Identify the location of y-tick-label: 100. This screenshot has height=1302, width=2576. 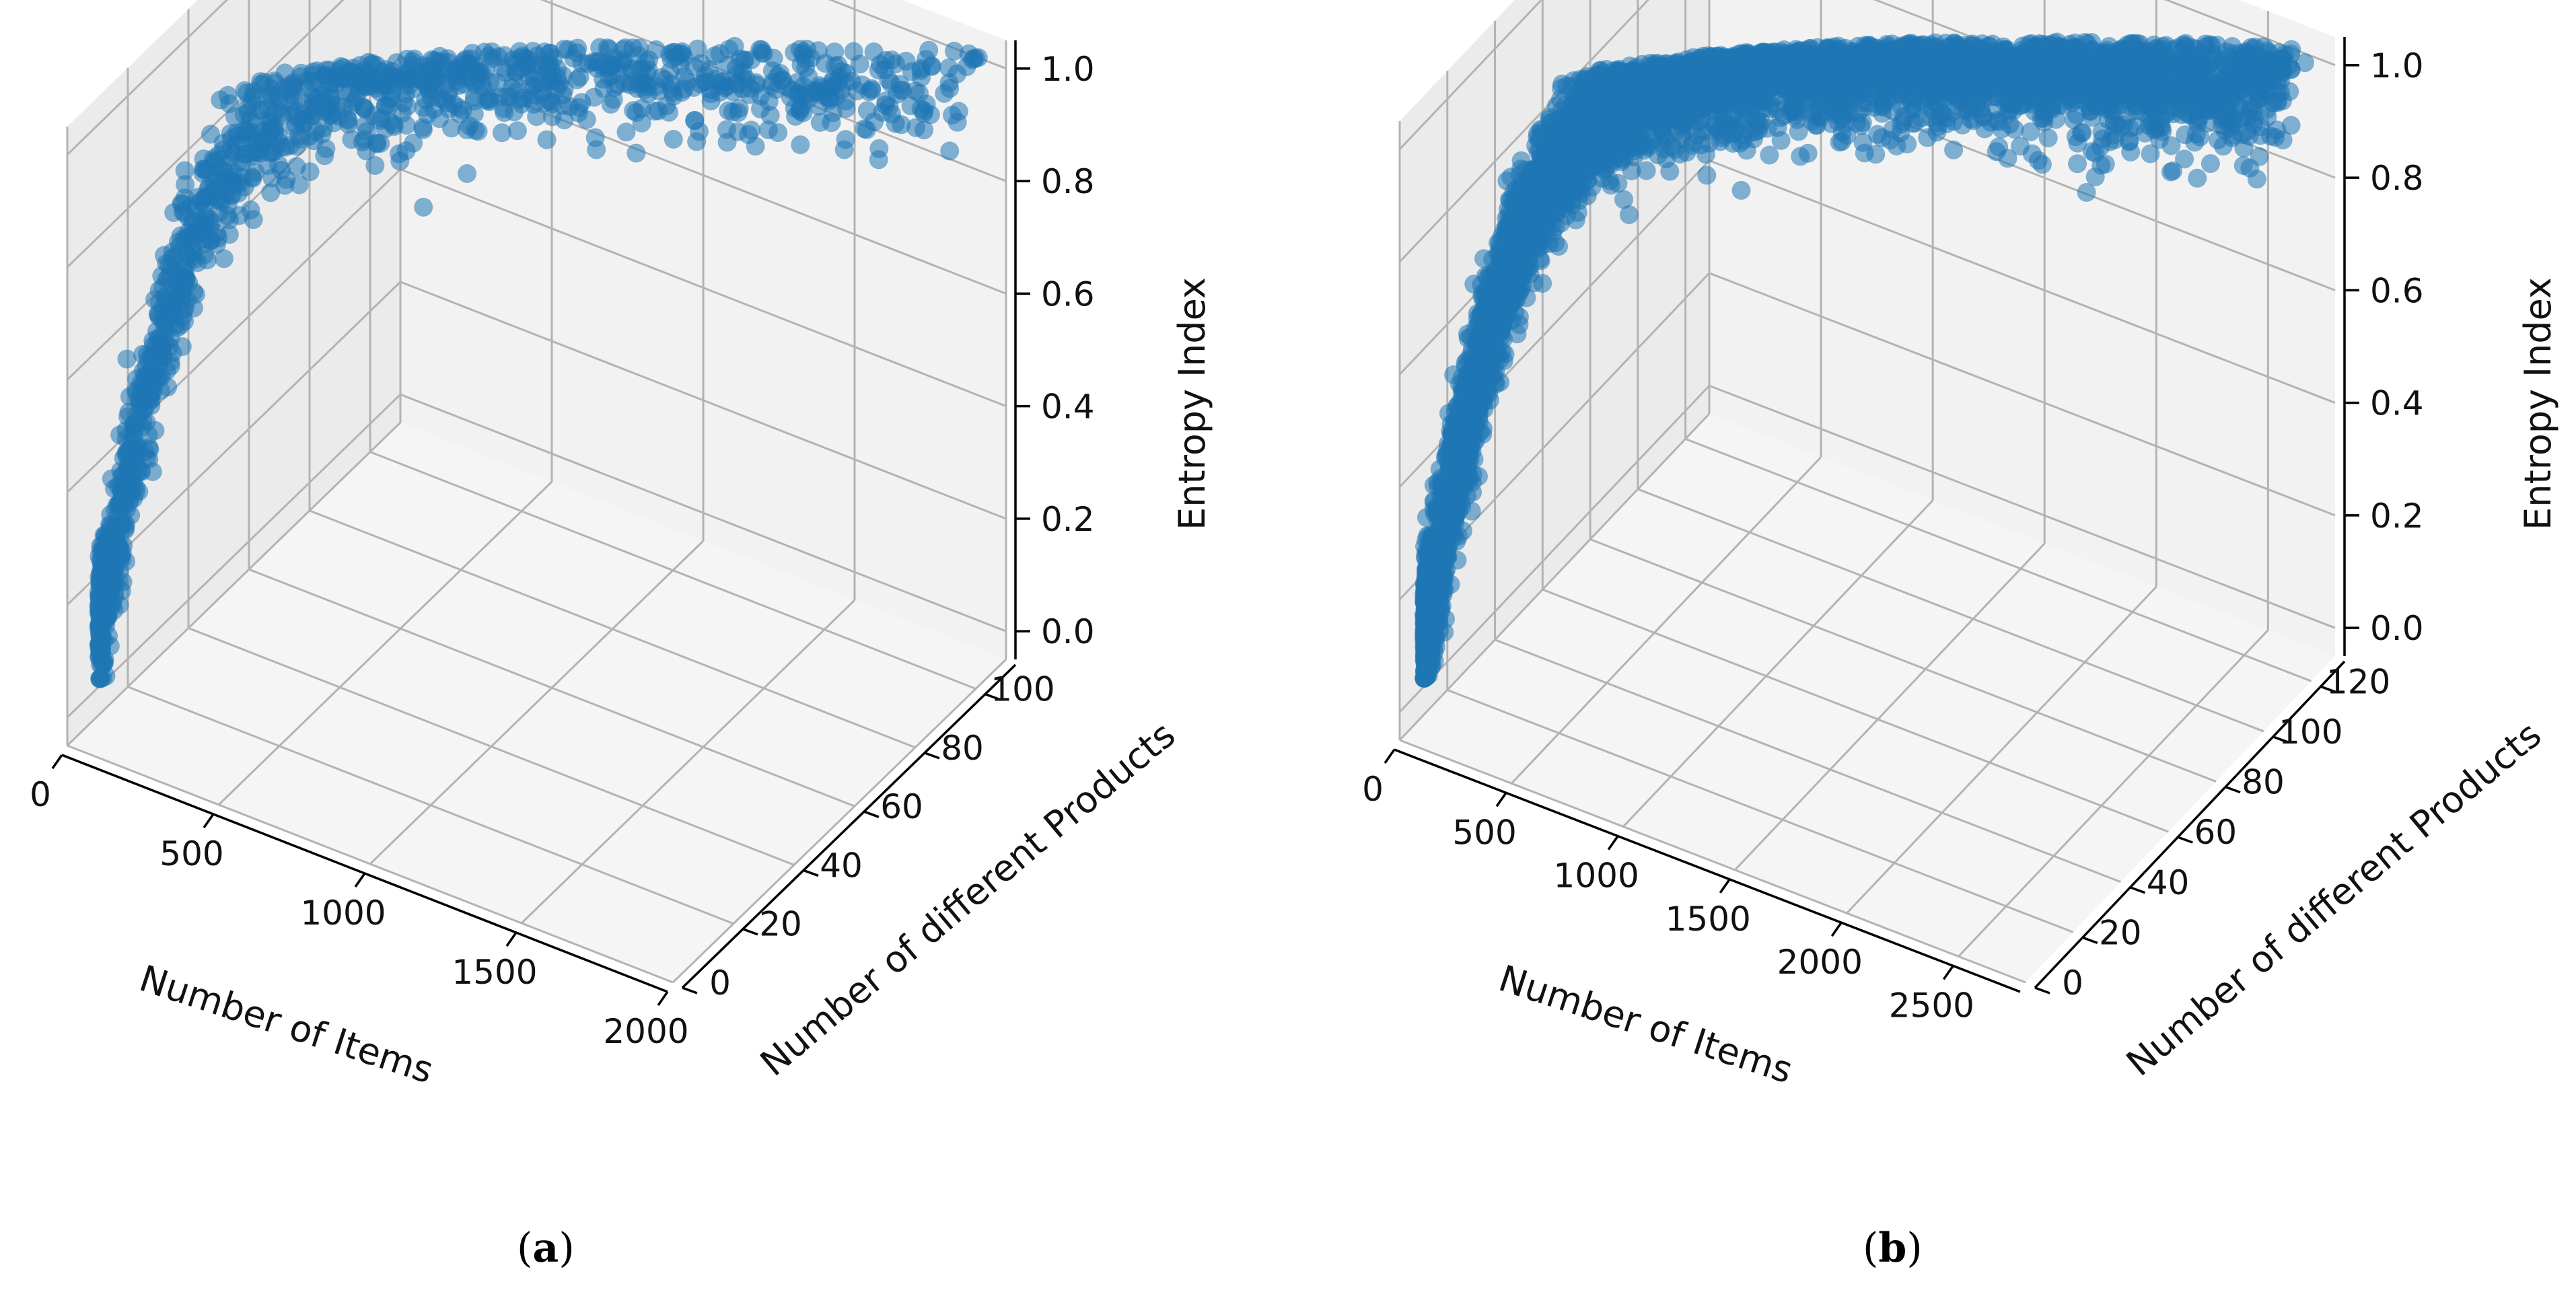
(1022, 689).